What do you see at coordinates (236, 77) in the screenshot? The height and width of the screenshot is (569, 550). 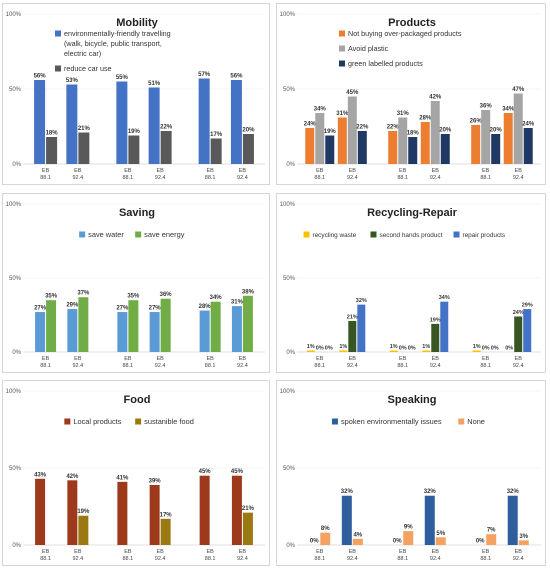 I see `data-label: 56%` at bounding box center [236, 77].